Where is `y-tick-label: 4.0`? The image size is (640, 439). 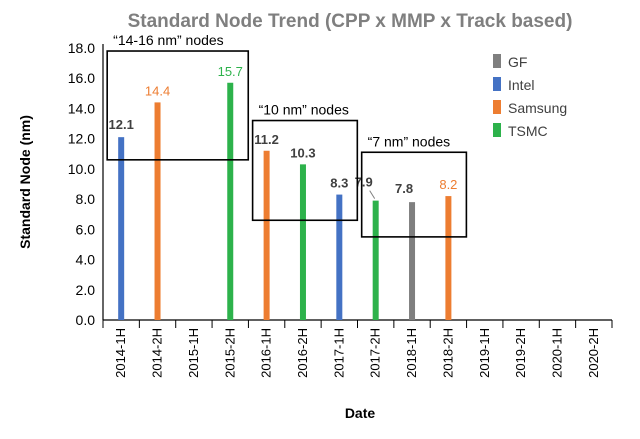 y-tick-label: 4.0 is located at coordinates (86, 260).